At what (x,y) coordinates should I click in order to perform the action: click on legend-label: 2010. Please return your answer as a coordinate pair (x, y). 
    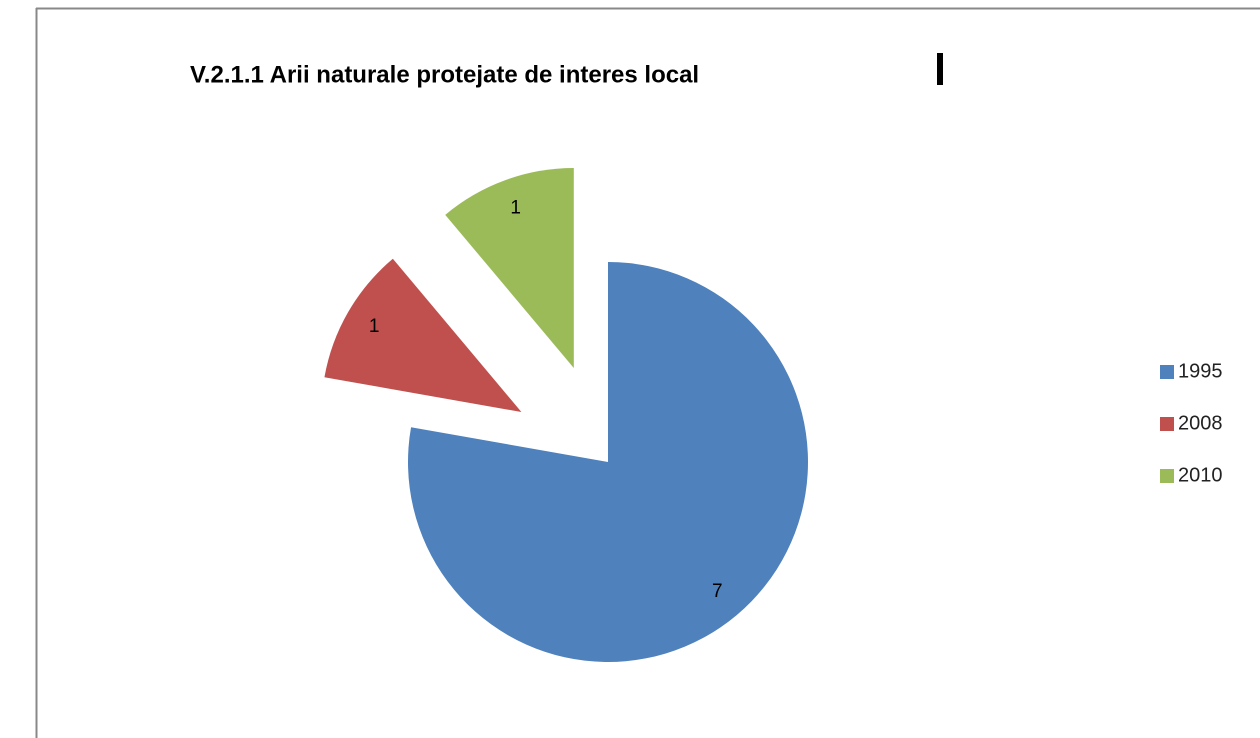
    Looking at the image, I should click on (1200, 475).